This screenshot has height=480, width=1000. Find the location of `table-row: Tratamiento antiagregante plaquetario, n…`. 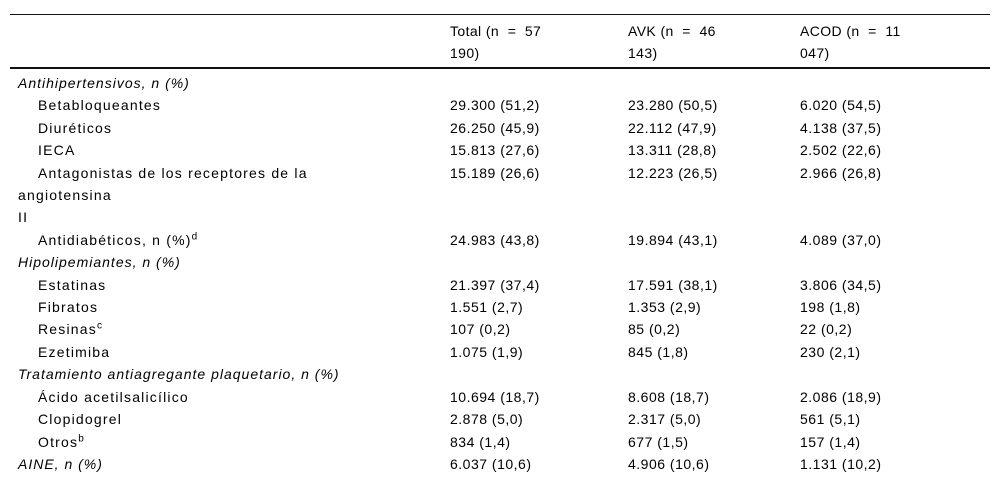

table-row: Tratamiento antiagregante plaquetario, n… is located at coordinates (500, 374).